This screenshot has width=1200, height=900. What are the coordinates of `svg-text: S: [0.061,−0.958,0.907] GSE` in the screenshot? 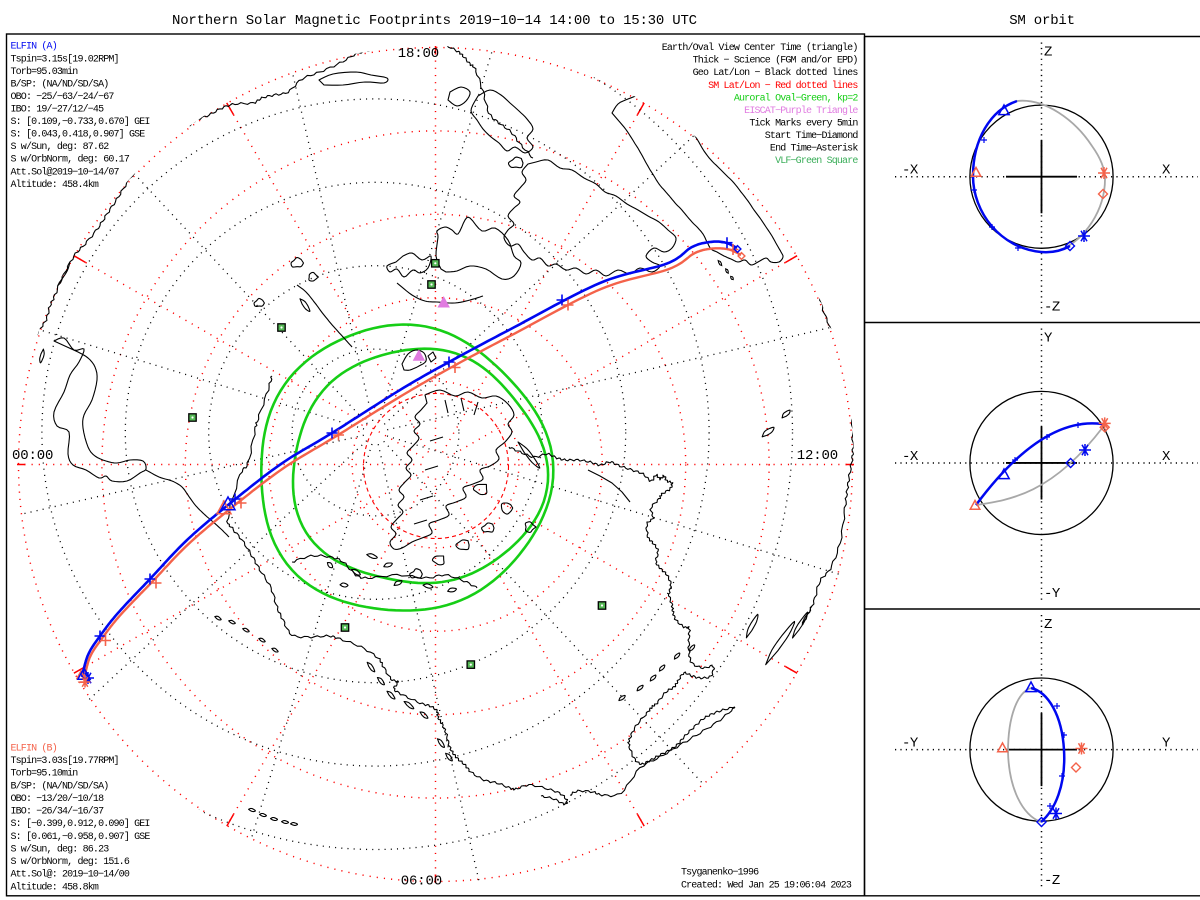 It's located at (81, 837).